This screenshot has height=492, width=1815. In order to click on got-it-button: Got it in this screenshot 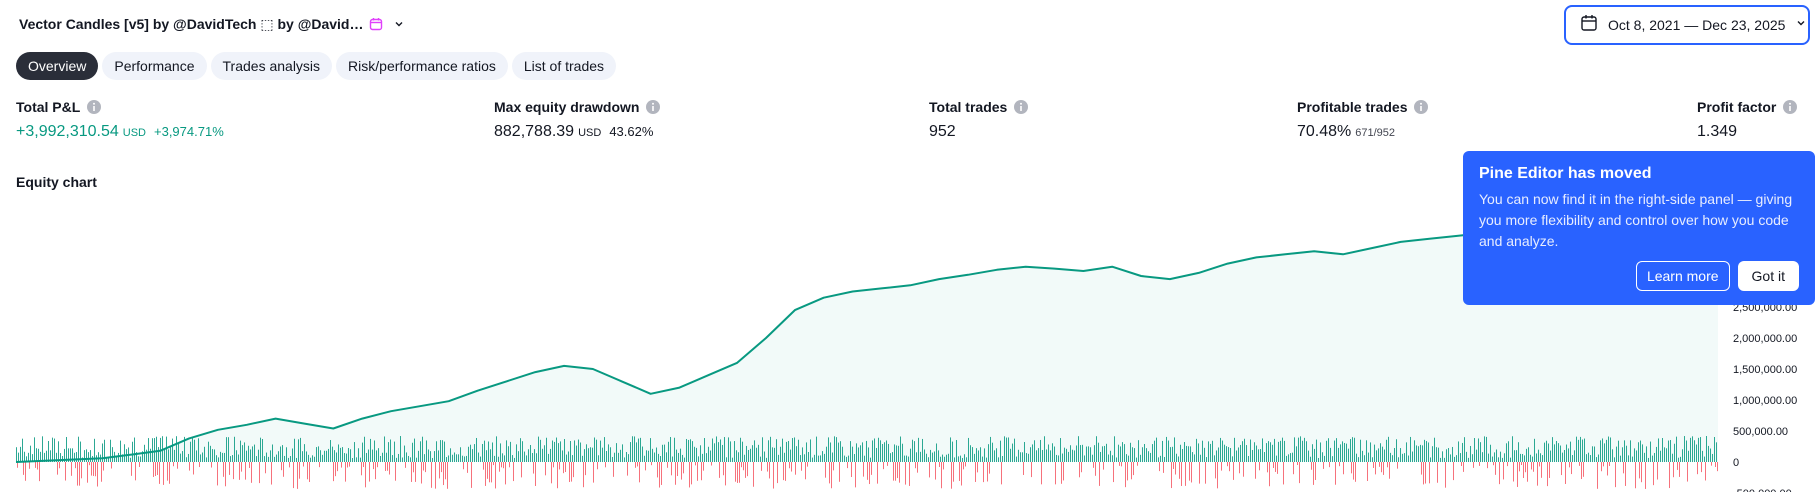, I will do `click(1768, 276)`.